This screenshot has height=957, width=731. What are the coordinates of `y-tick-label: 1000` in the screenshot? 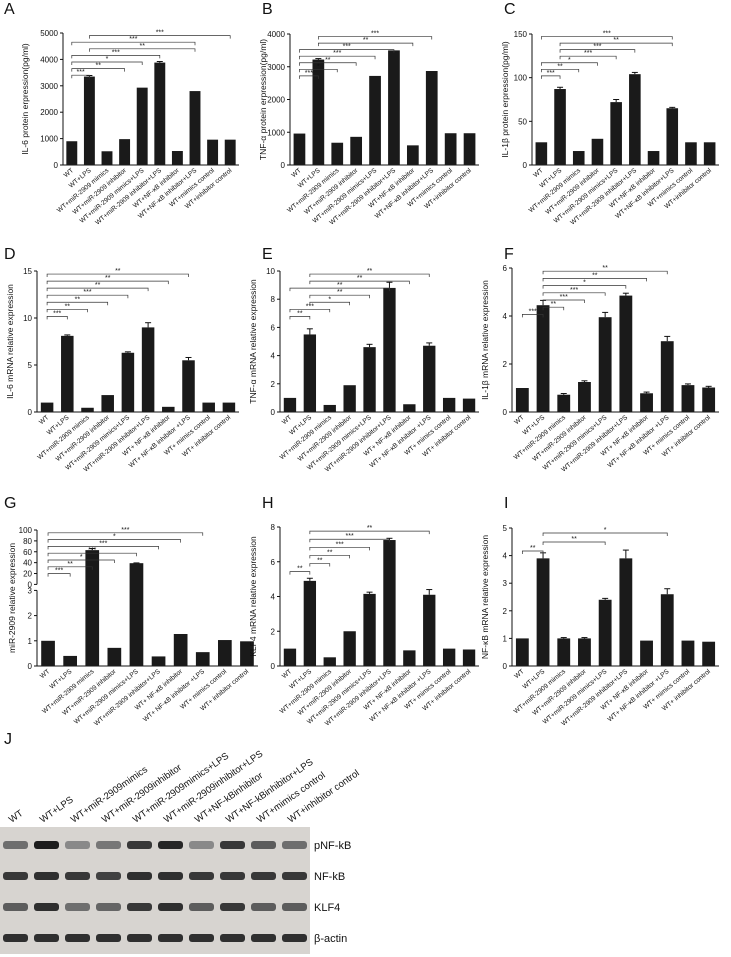 It's located at (49, 139).